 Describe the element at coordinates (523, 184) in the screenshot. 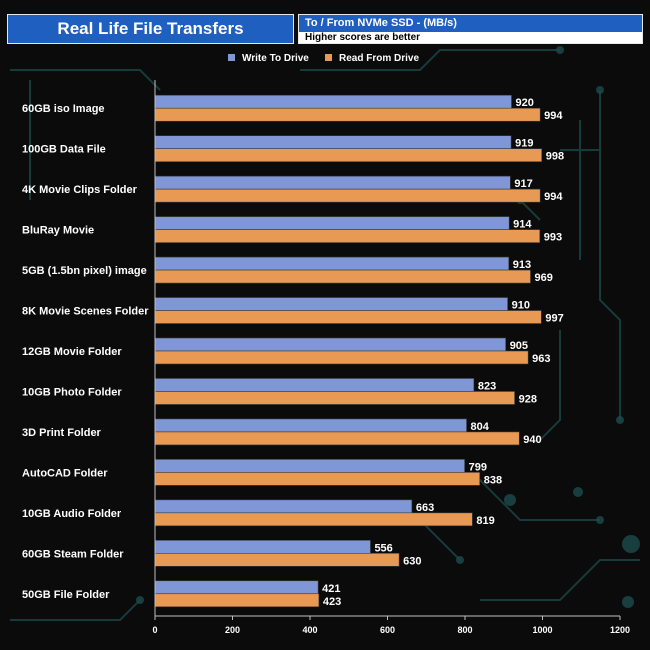

I see `data-label-write: 917` at that location.